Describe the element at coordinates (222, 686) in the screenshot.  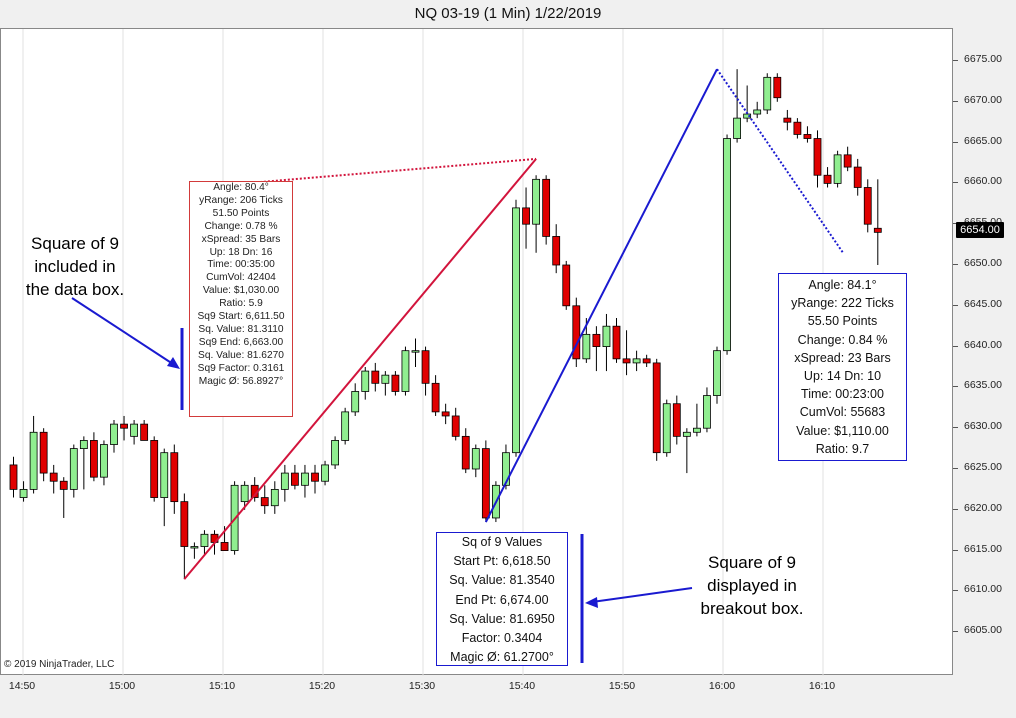
I see `time-tick-label: 15:10` at that location.